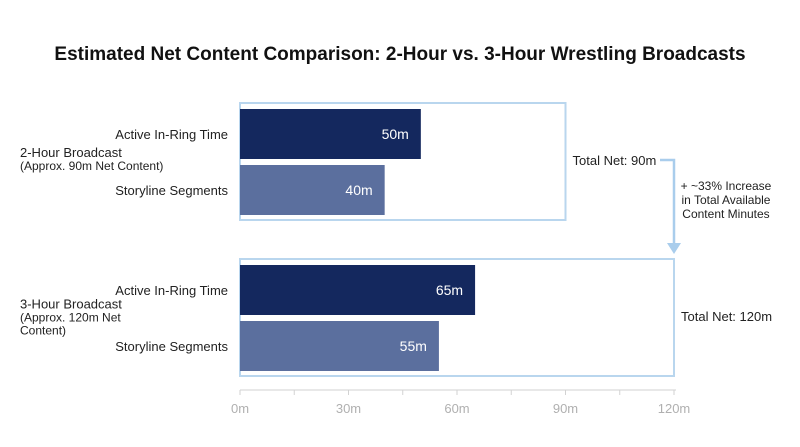 Image resolution: width=800 pixels, height=447 pixels. I want to click on x-tick-label: 120m, so click(674, 408).